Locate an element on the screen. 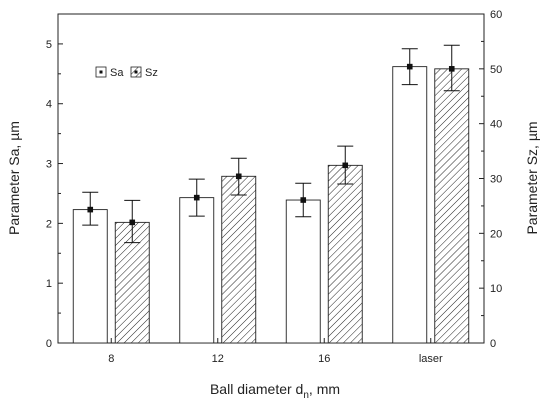  legend-marker-sa is located at coordinates (101, 72).